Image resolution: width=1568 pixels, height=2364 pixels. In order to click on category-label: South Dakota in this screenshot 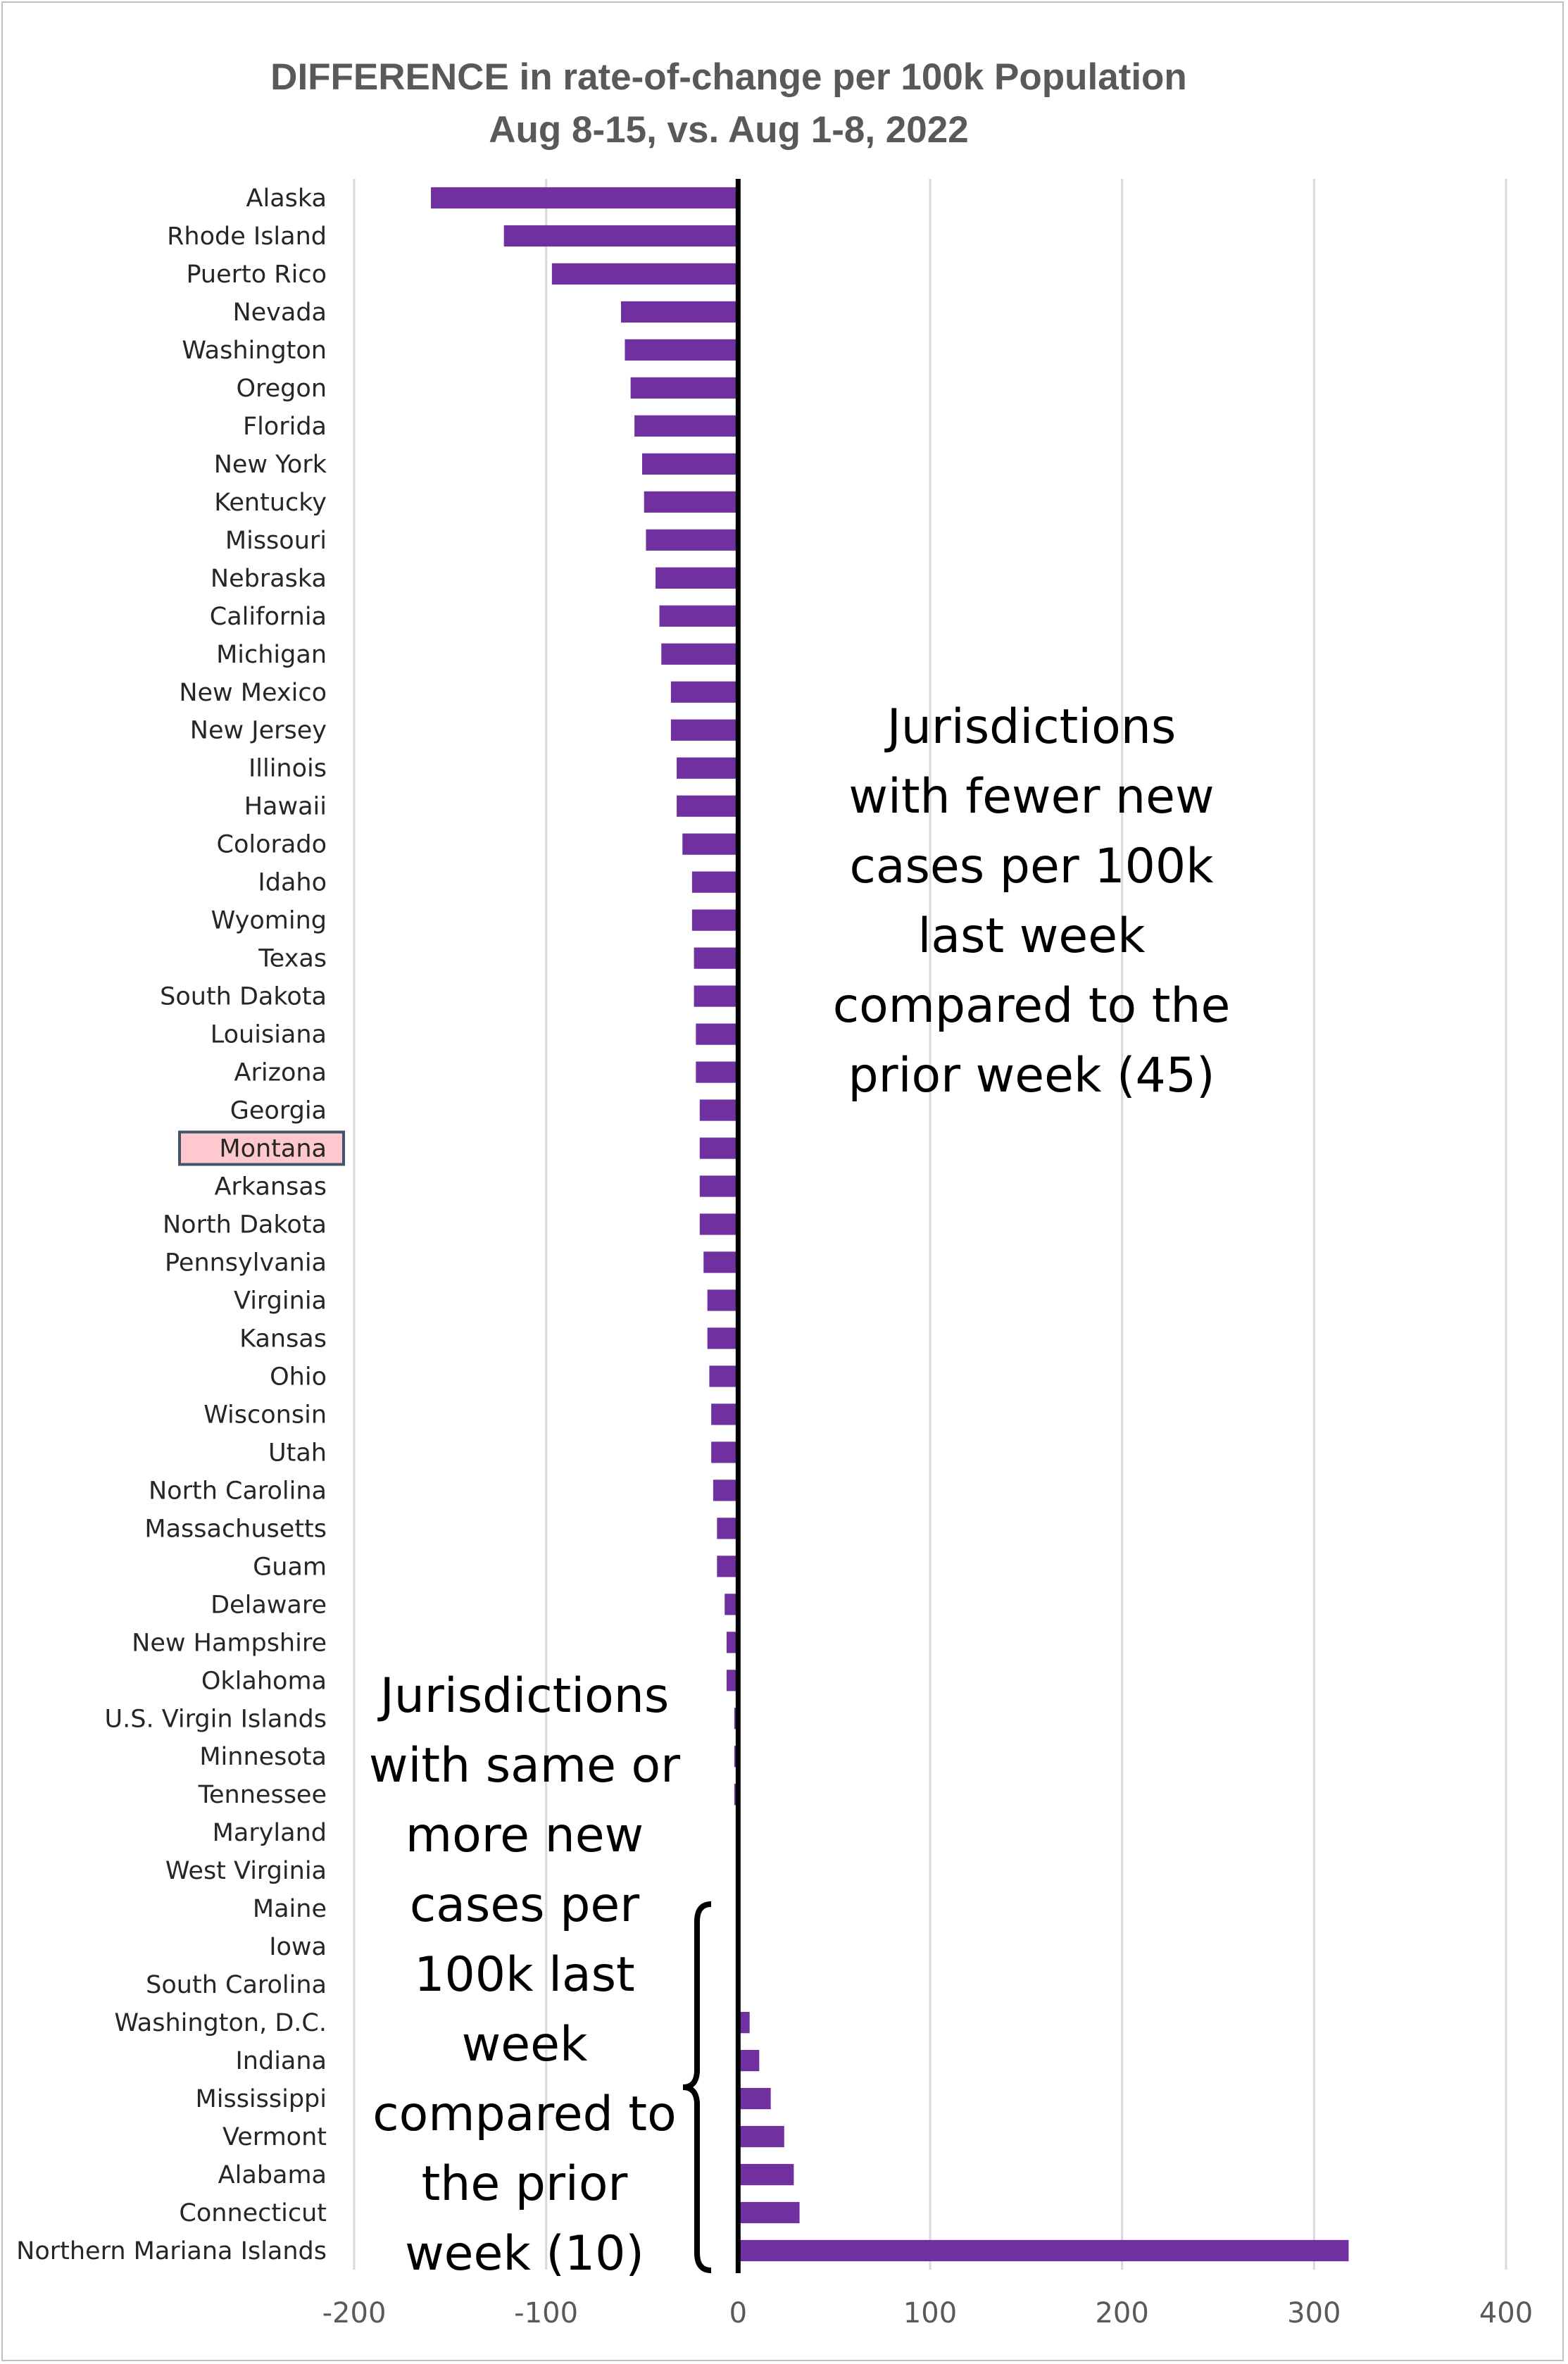, I will do `click(243, 997)`.